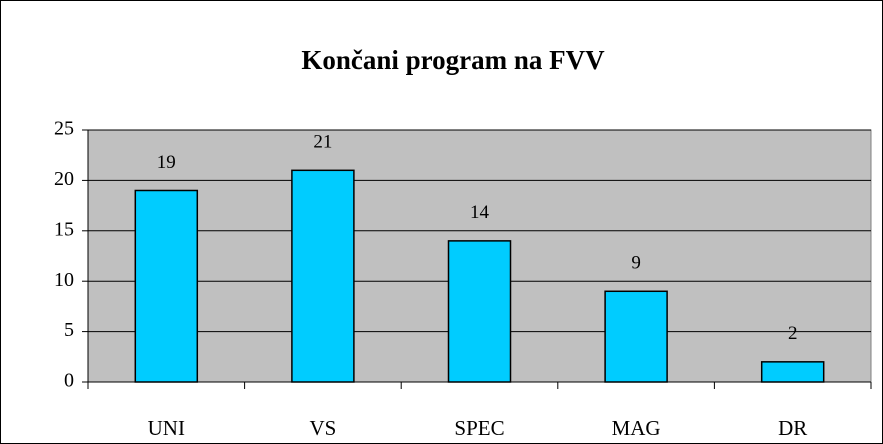  I want to click on chart-title: Končani program na FVV, so click(453, 60).